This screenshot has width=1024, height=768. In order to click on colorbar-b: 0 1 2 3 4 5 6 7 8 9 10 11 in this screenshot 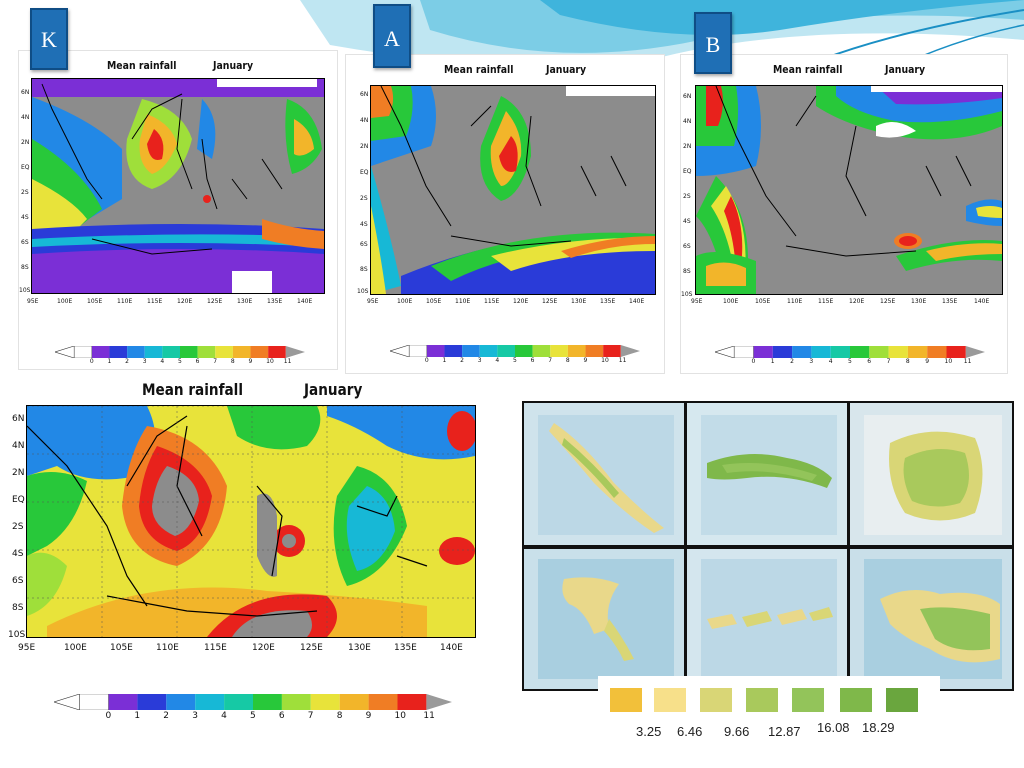, I will do `click(849, 356)`.